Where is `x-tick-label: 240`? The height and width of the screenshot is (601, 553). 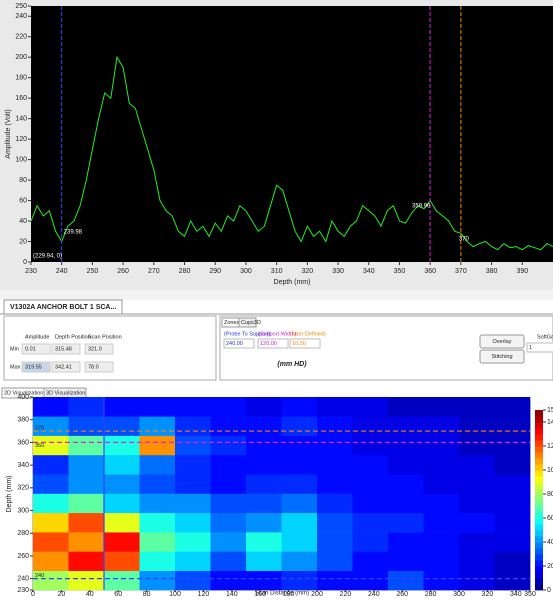
x-tick-label: 240 is located at coordinates (62, 271).